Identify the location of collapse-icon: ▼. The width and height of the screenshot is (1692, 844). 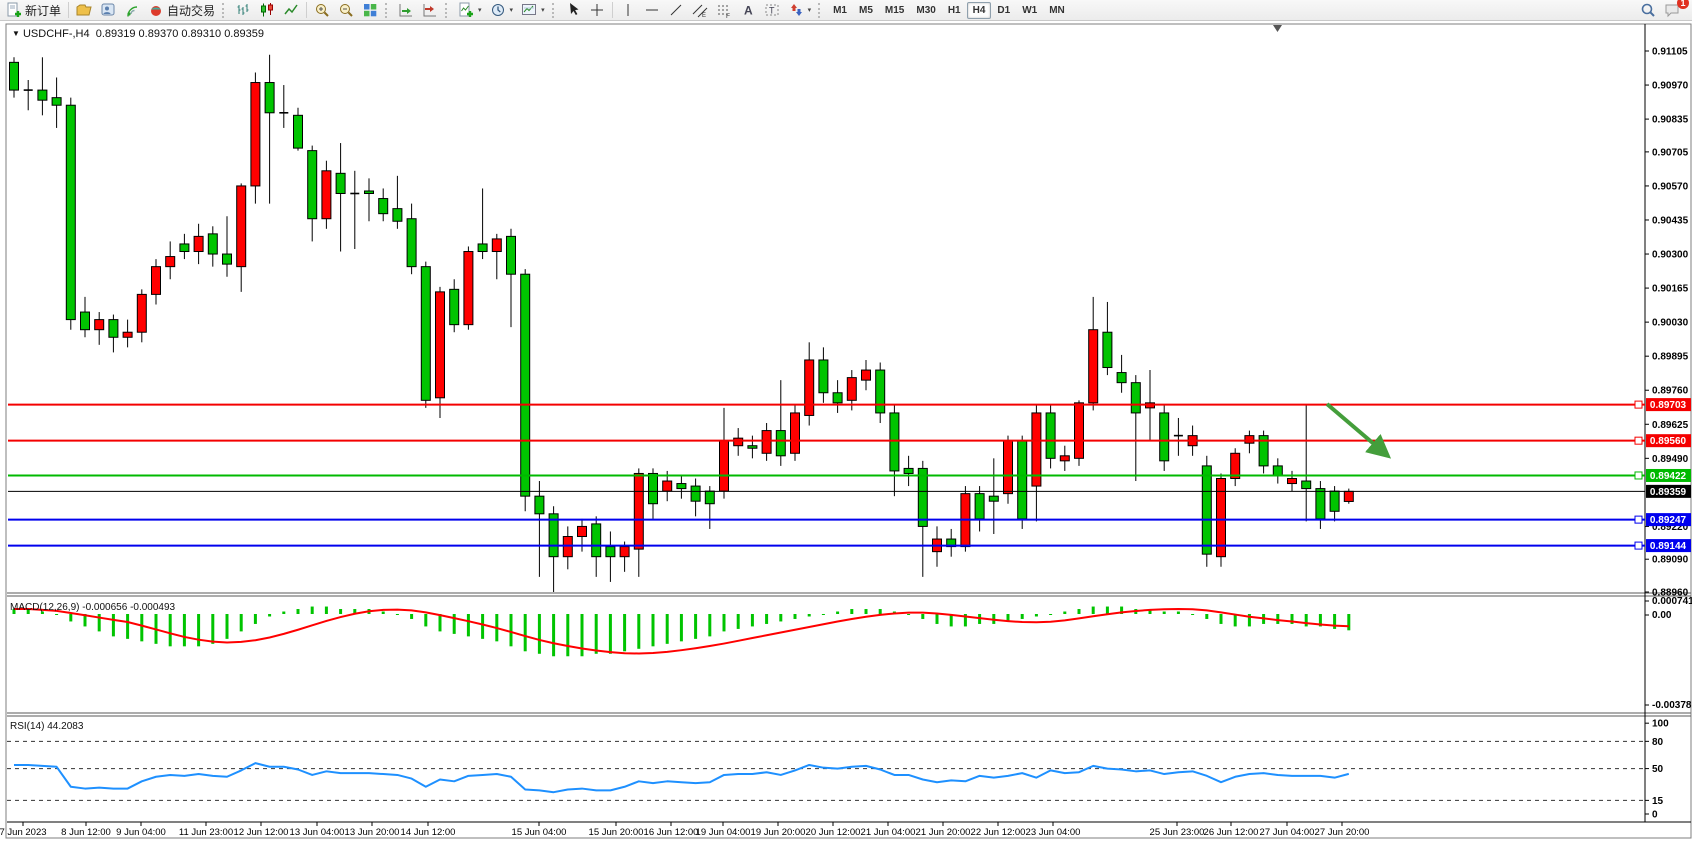
(16, 33).